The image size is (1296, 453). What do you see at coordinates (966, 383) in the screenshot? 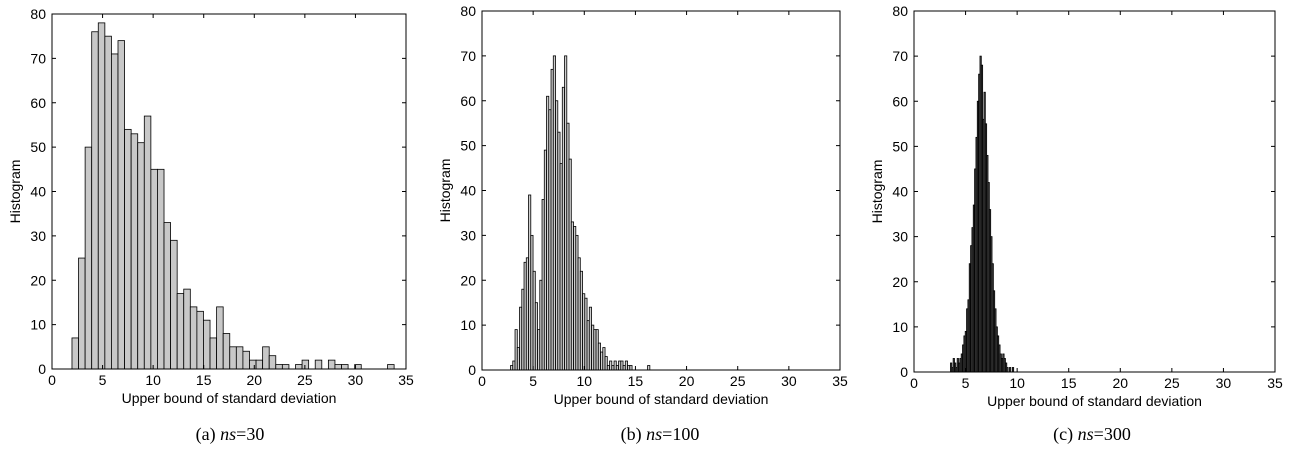
I see `xtick-label-c-1: 5` at bounding box center [966, 383].